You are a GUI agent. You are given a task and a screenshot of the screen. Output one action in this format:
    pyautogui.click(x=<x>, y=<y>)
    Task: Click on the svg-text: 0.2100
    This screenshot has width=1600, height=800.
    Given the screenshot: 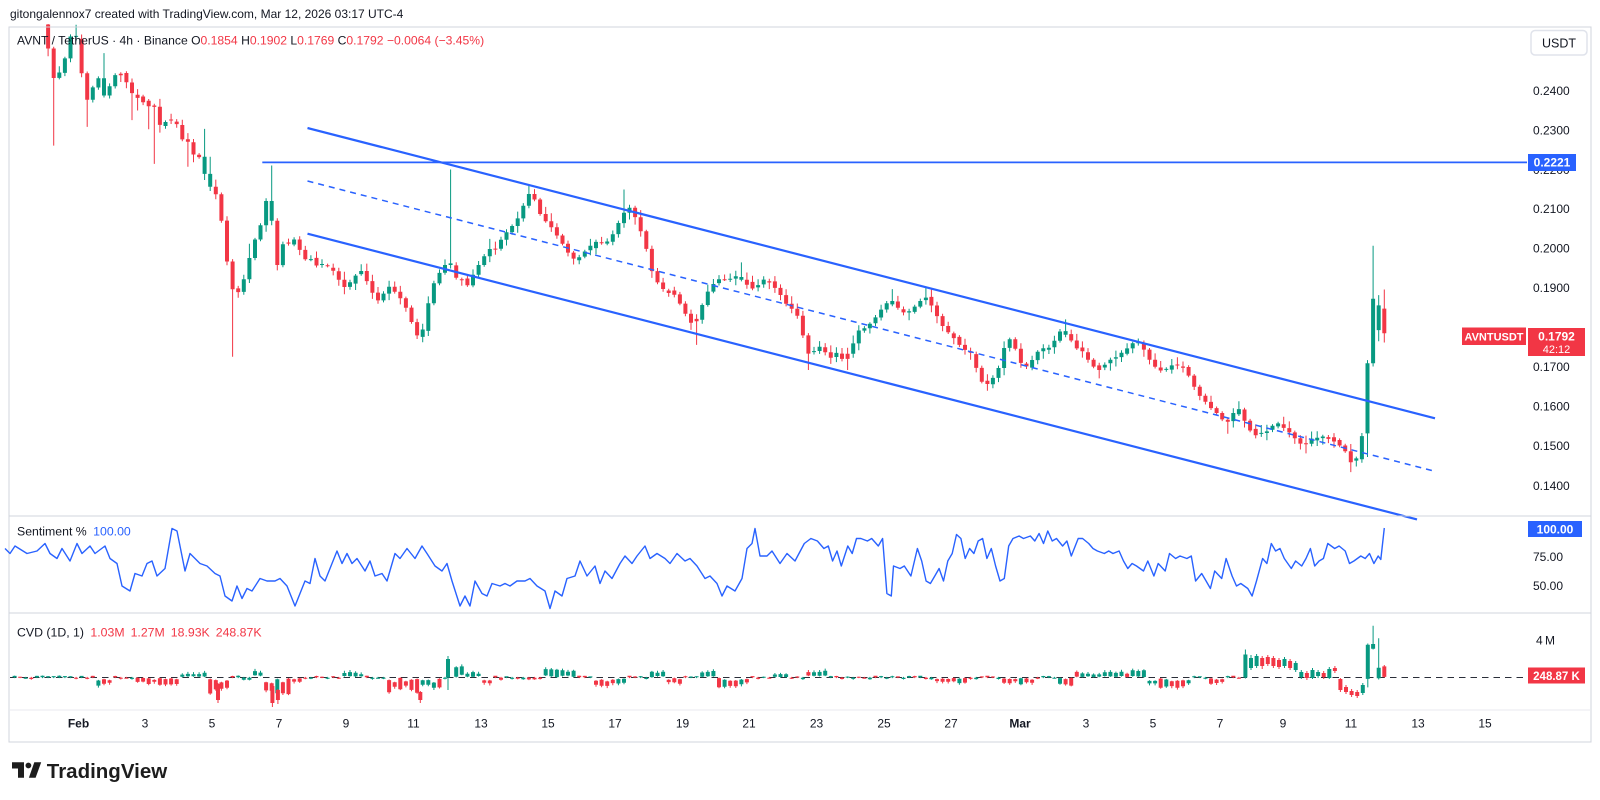 What is the action you would take?
    pyautogui.click(x=1551, y=209)
    